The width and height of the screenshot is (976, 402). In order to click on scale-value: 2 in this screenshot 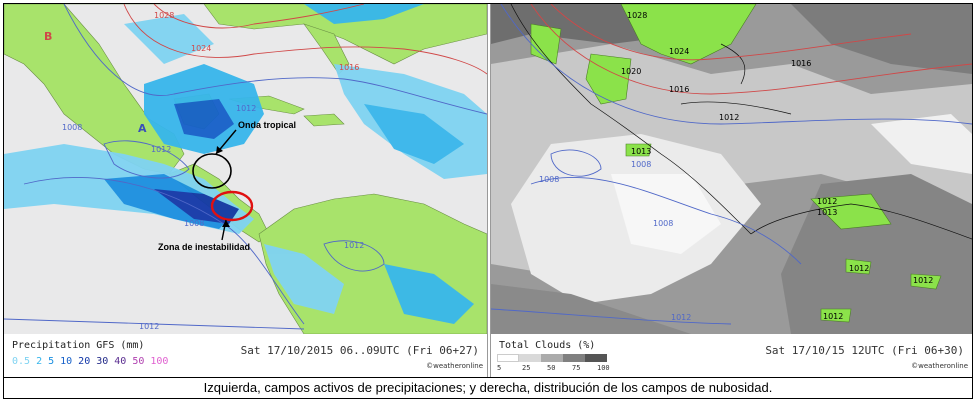, I will do `click(39, 361)`.